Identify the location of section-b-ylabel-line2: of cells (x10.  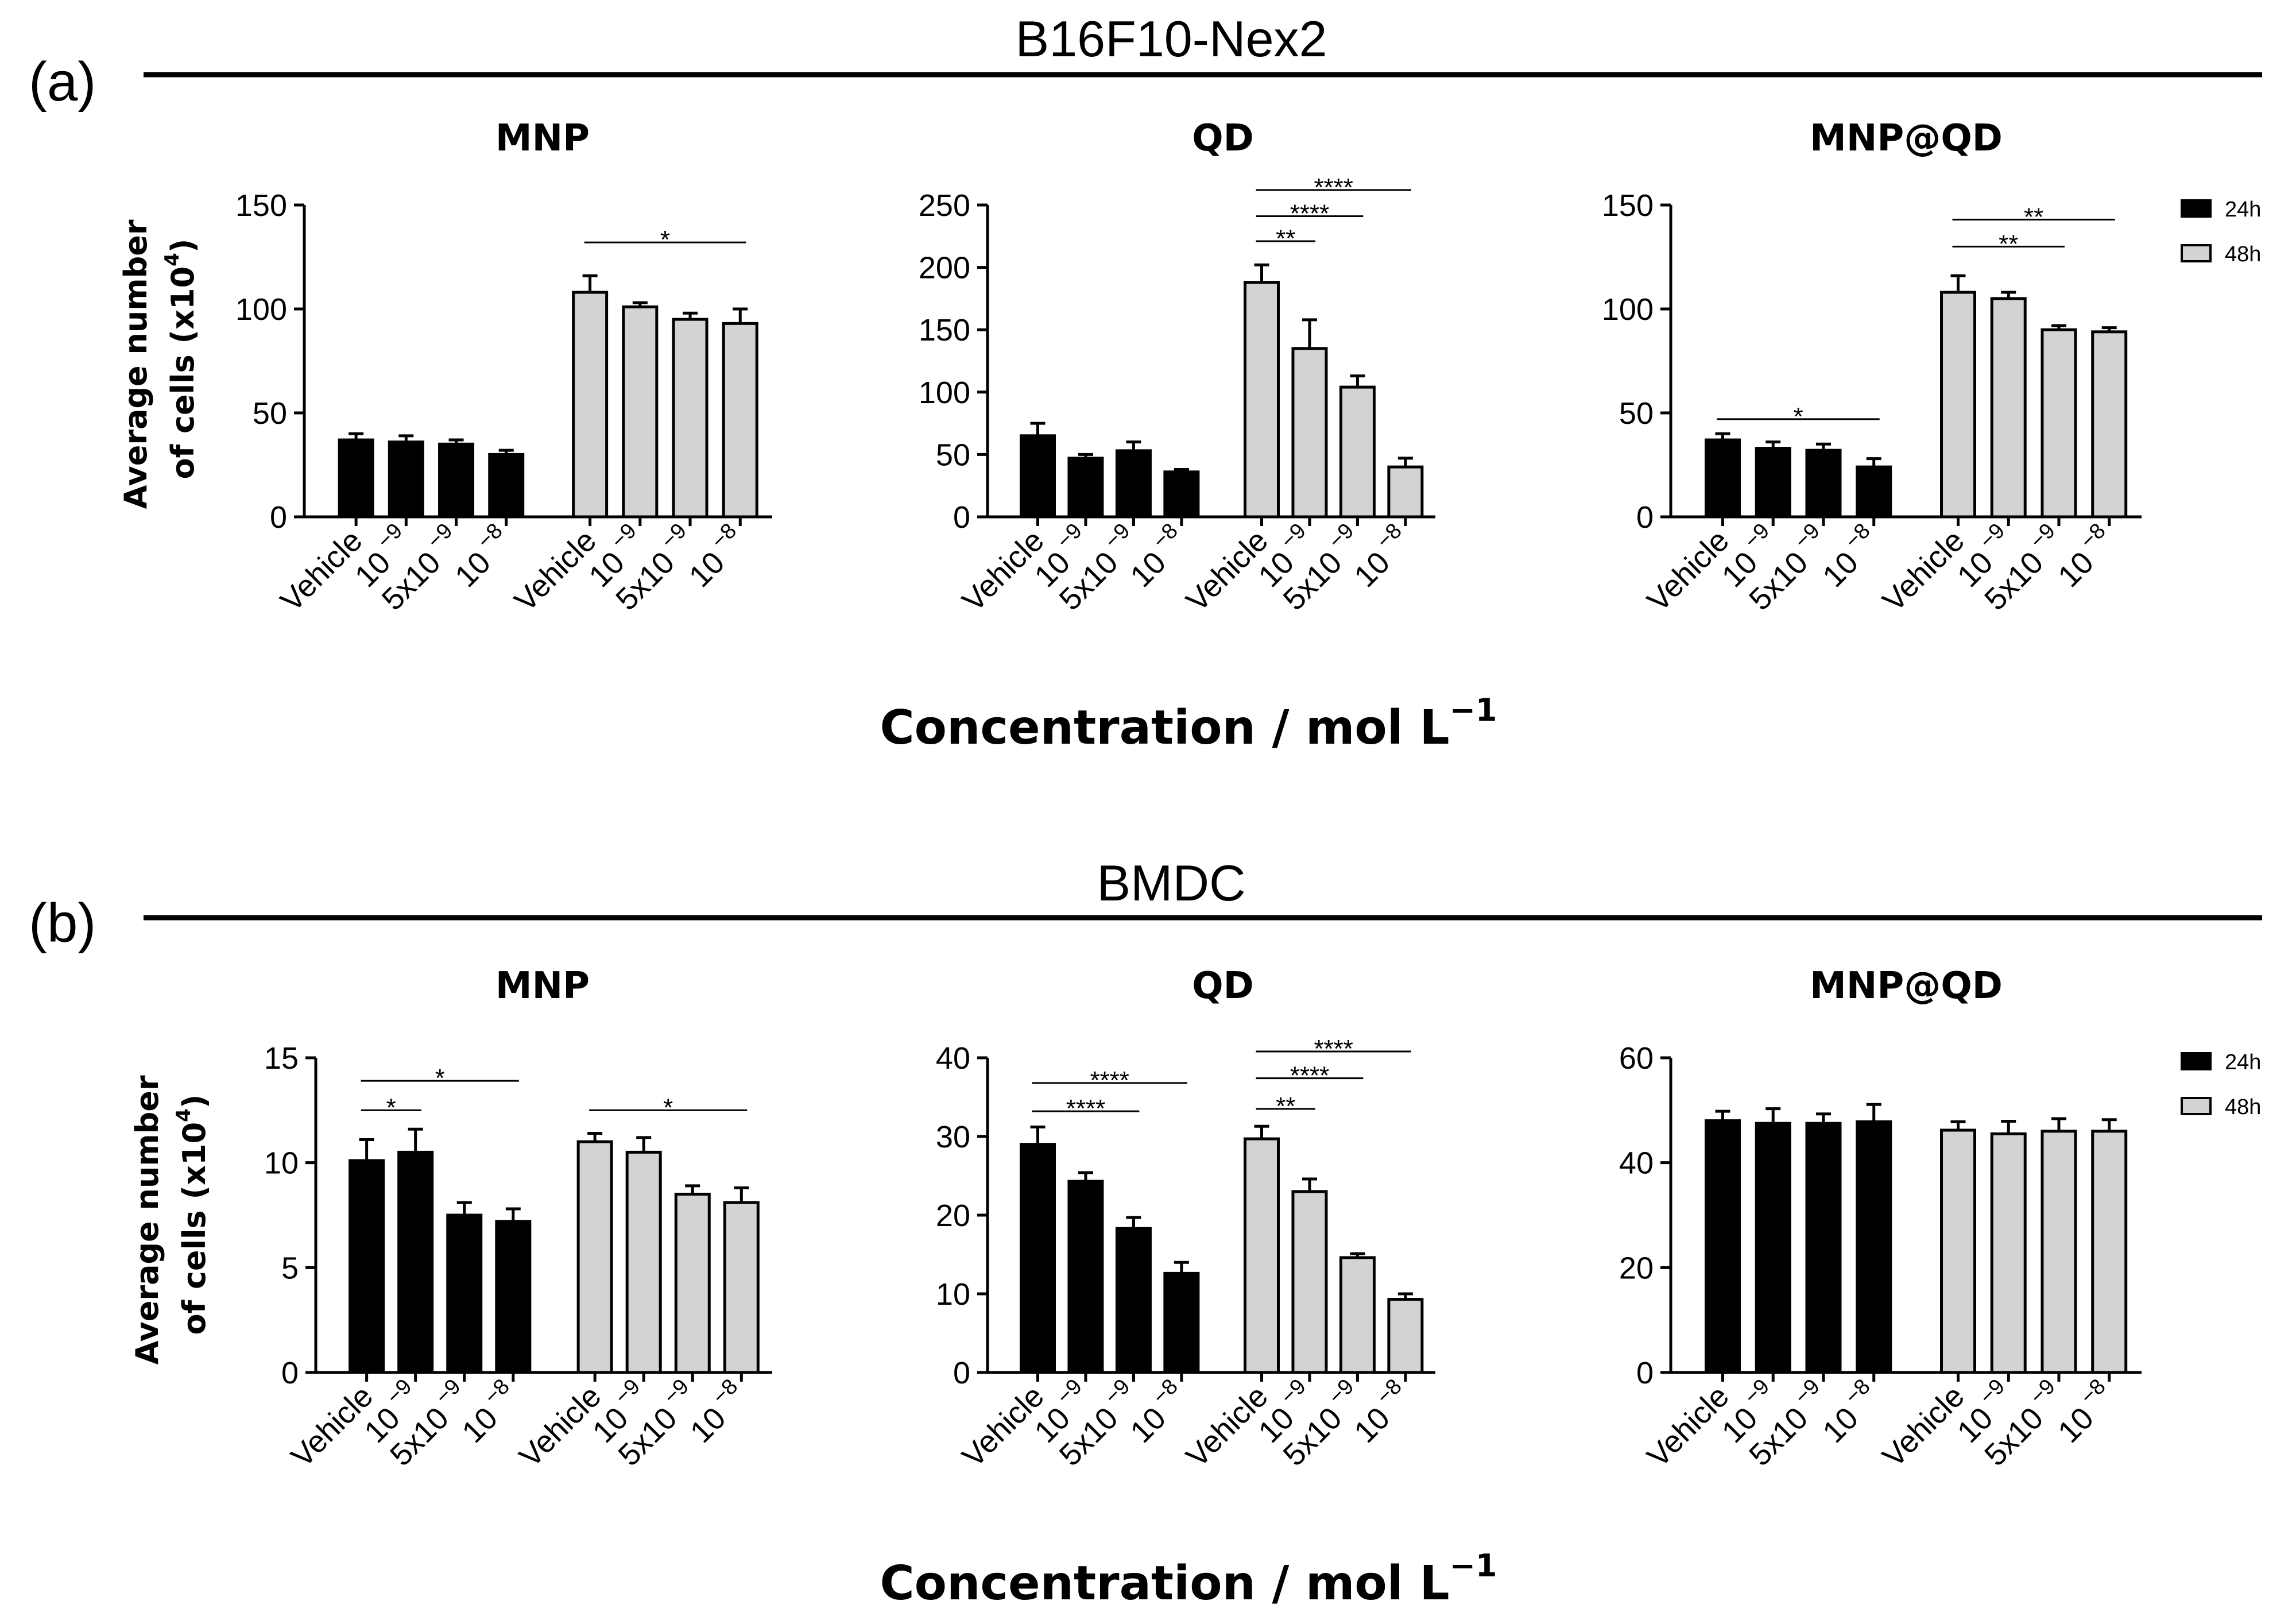
(194, 1228).